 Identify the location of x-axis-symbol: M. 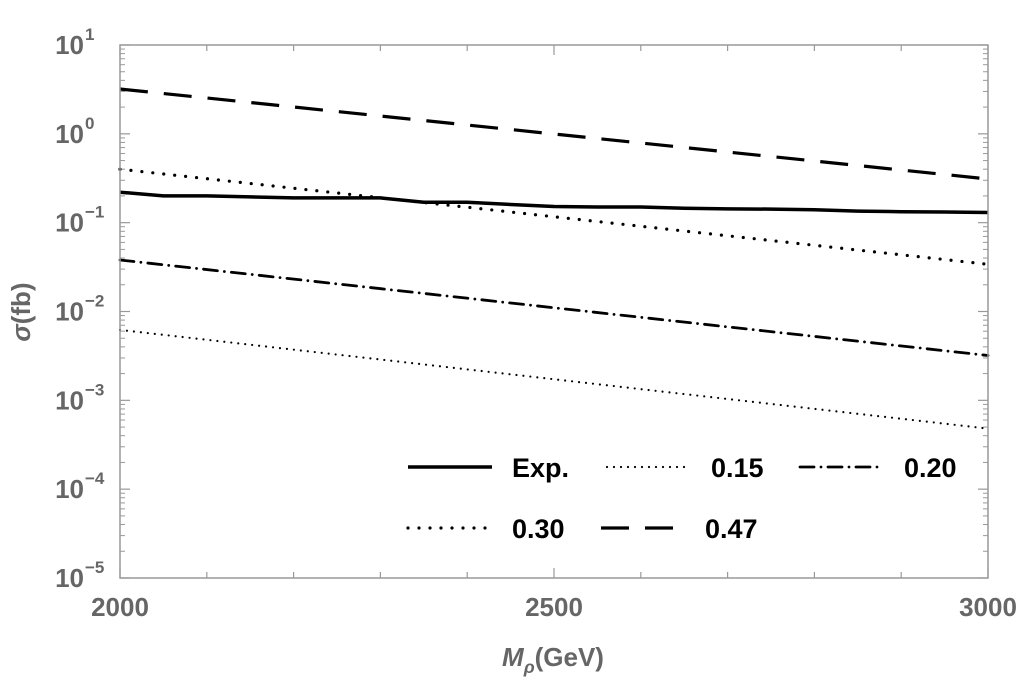
(513, 657).